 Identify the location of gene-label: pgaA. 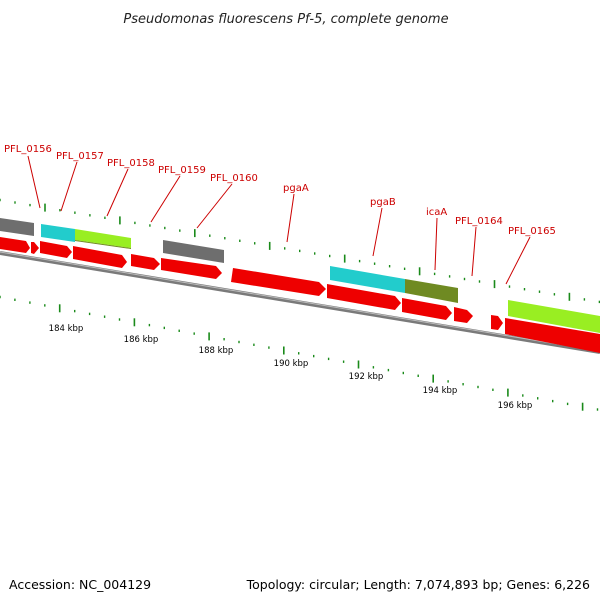
(296, 188).